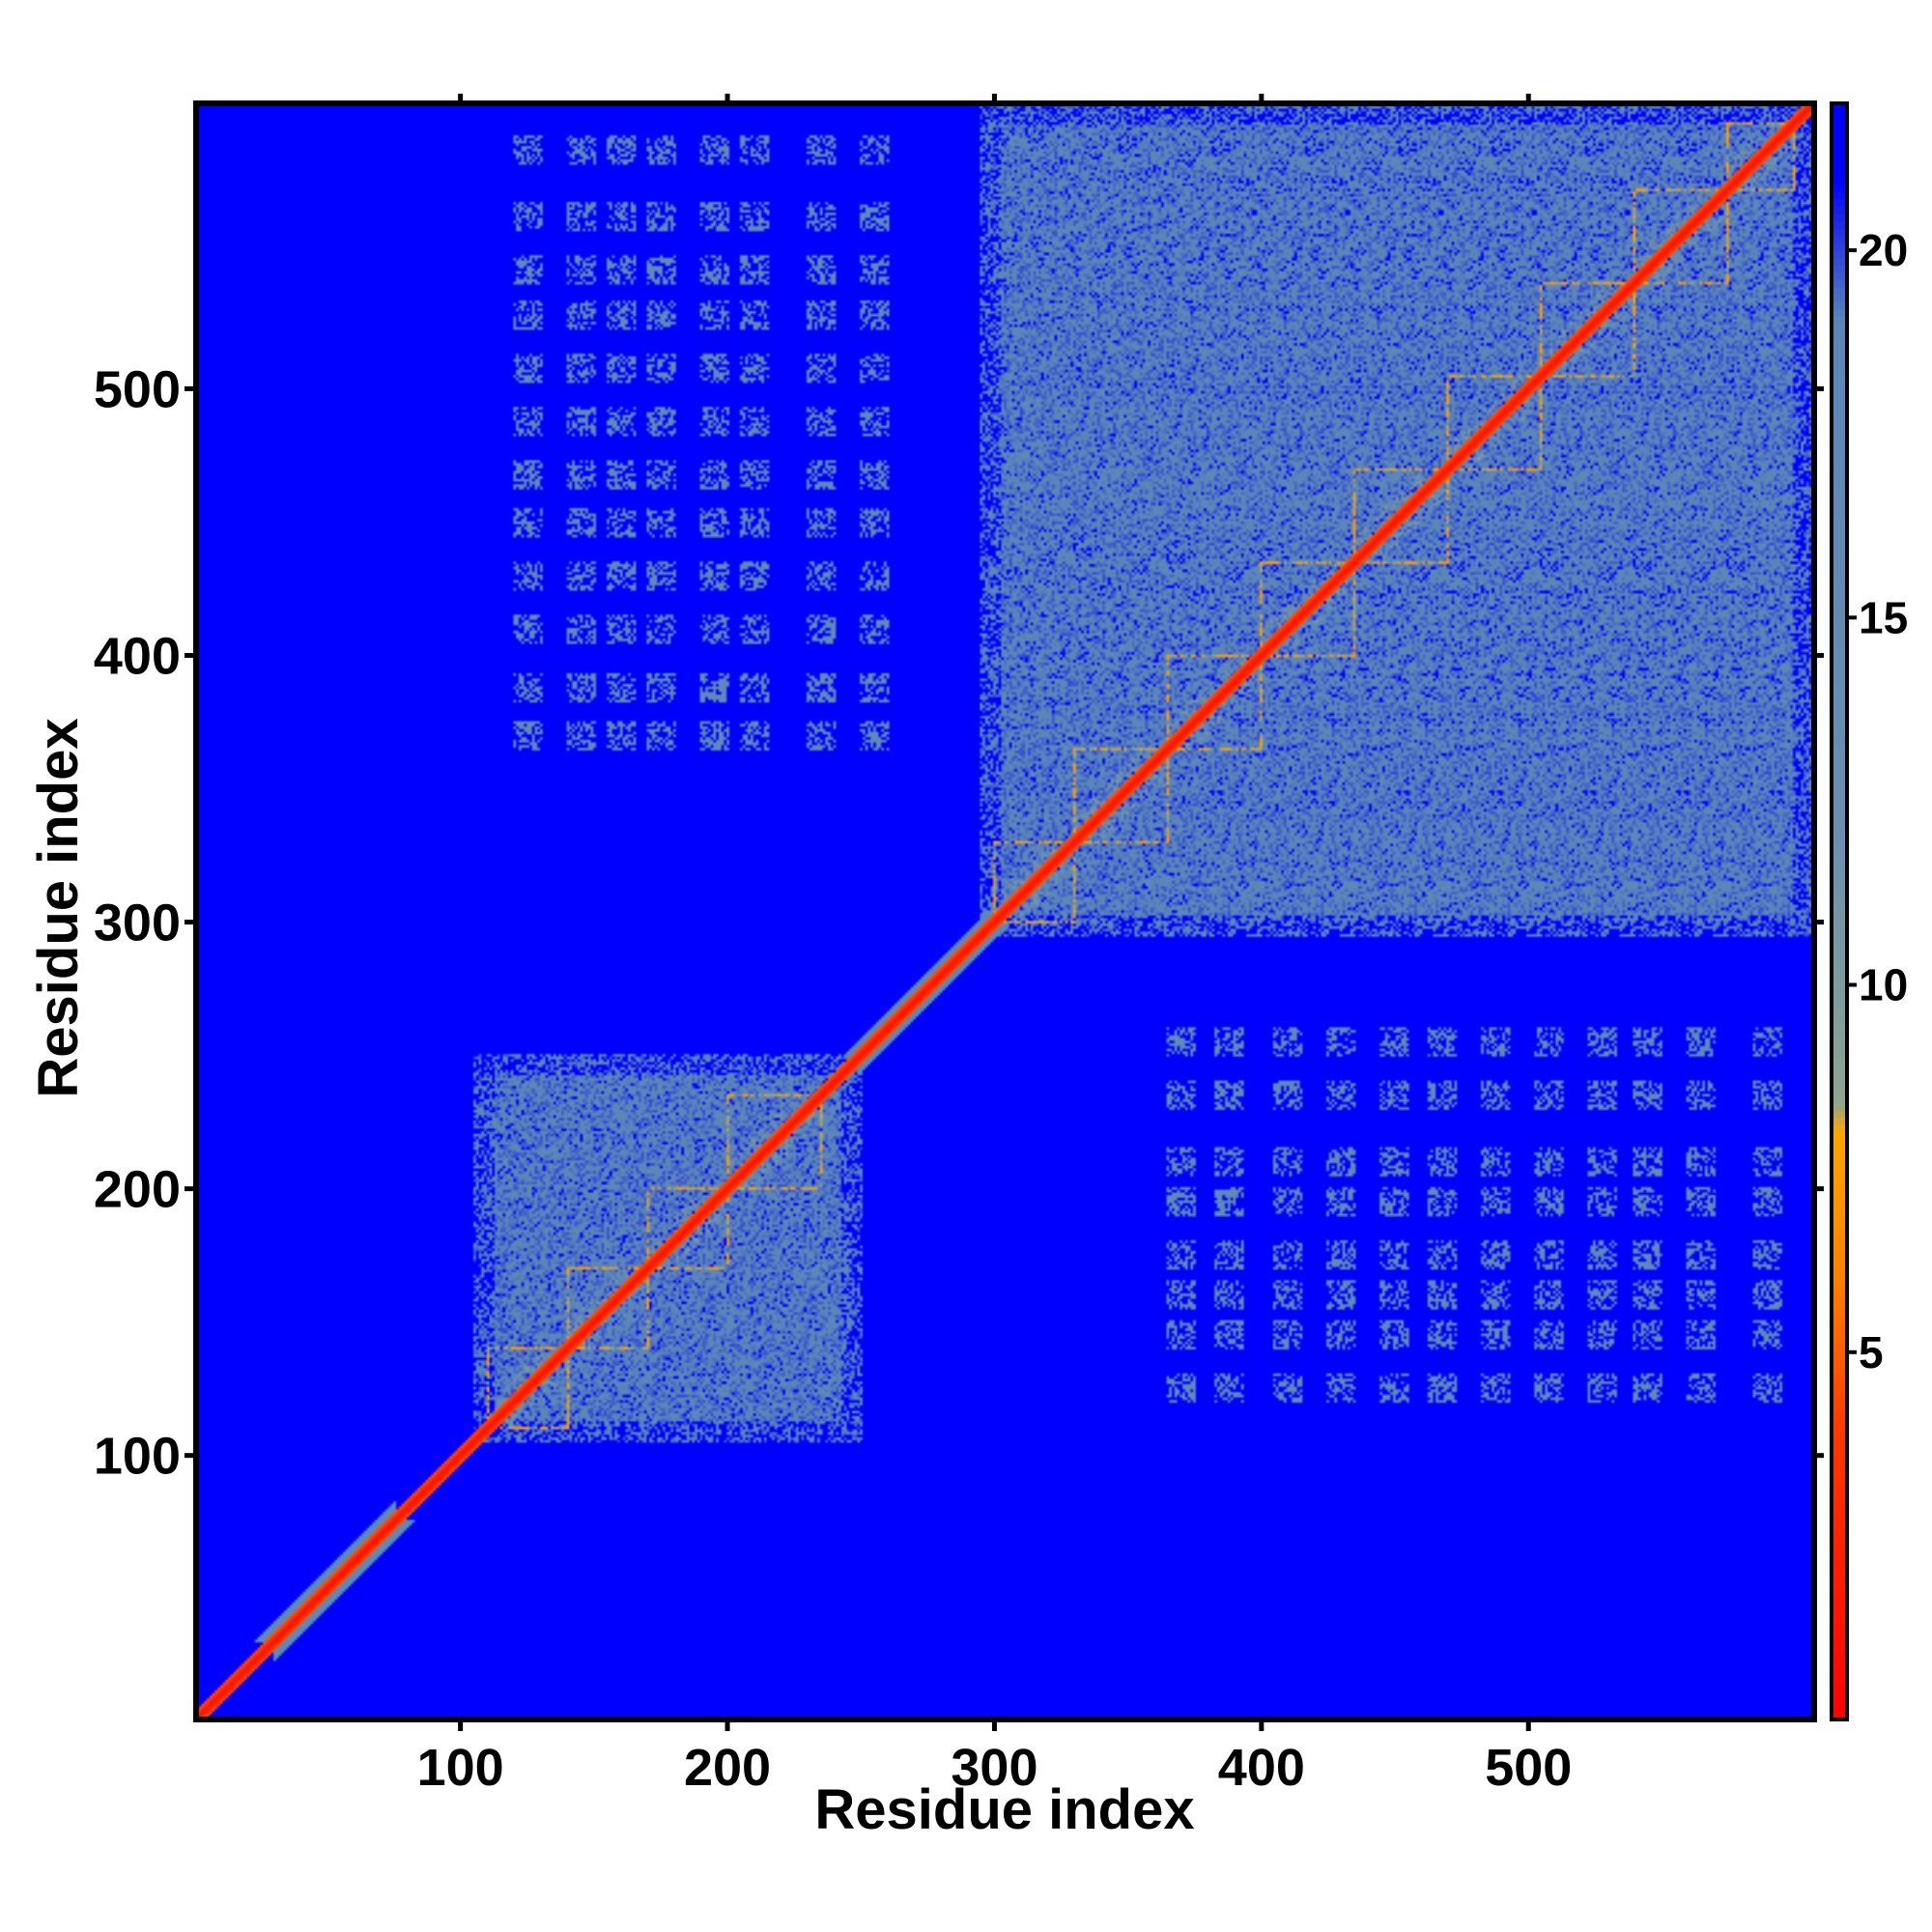  Describe the element at coordinates (137, 1190) in the screenshot. I see `y-tick-label: 200` at that location.